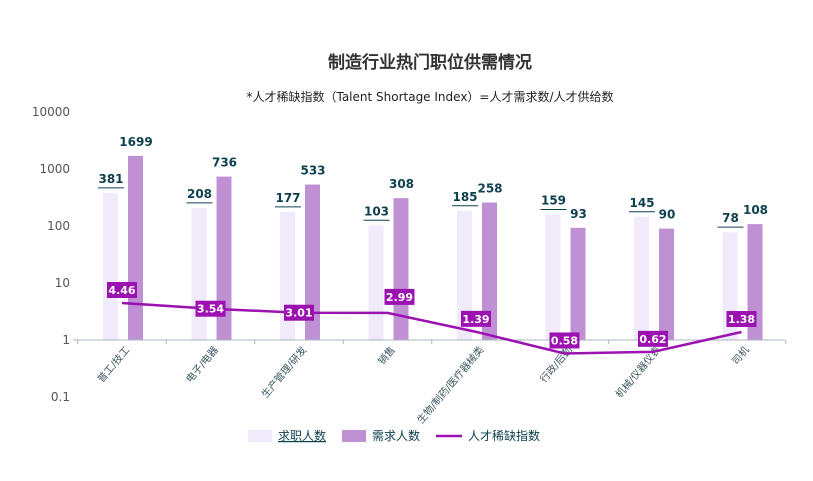  I want to click on y-tick-label: 10000, so click(51, 112).